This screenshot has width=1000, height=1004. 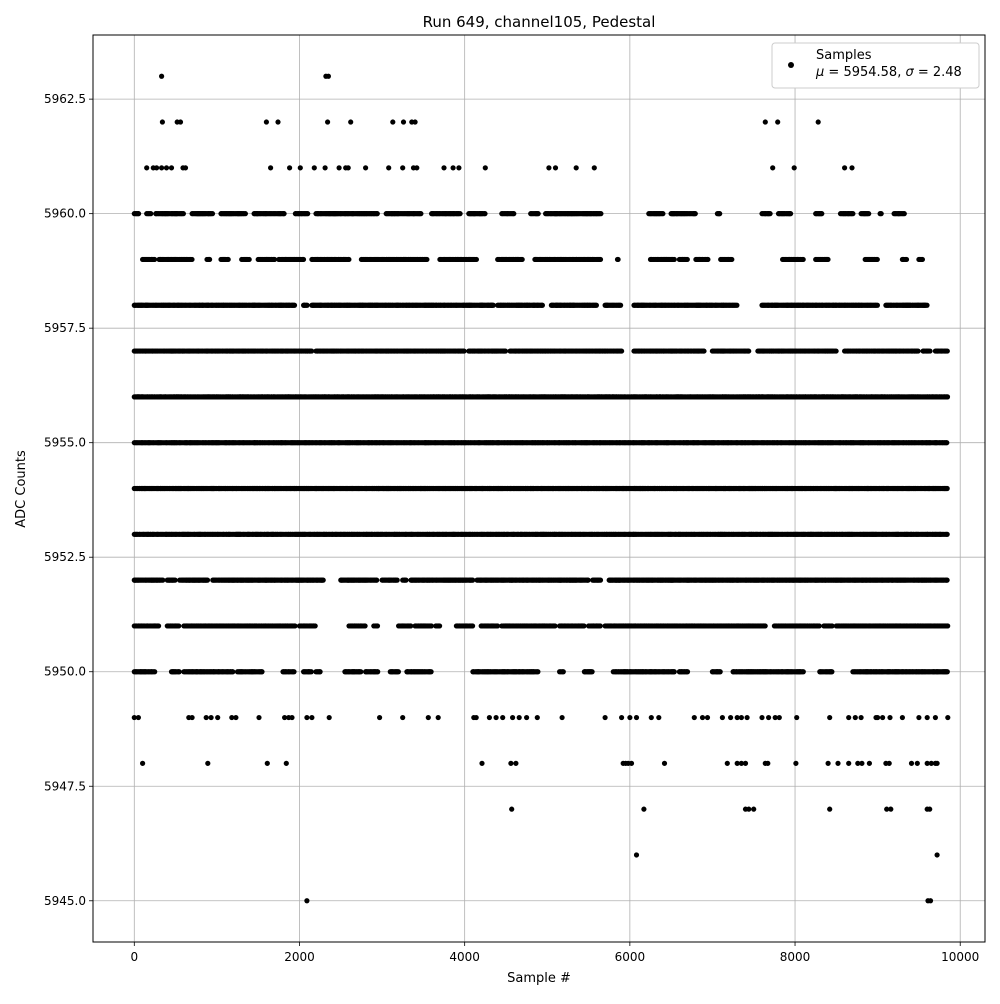 I want to click on chart-title: Run 649, channel105, Pedestal, so click(x=539, y=22).